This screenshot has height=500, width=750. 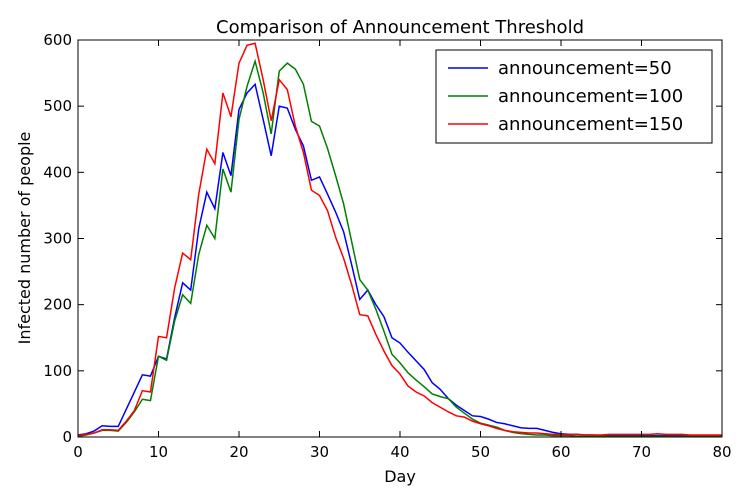 What do you see at coordinates (400, 476) in the screenshot?
I see `x-axis-label: Day` at bounding box center [400, 476].